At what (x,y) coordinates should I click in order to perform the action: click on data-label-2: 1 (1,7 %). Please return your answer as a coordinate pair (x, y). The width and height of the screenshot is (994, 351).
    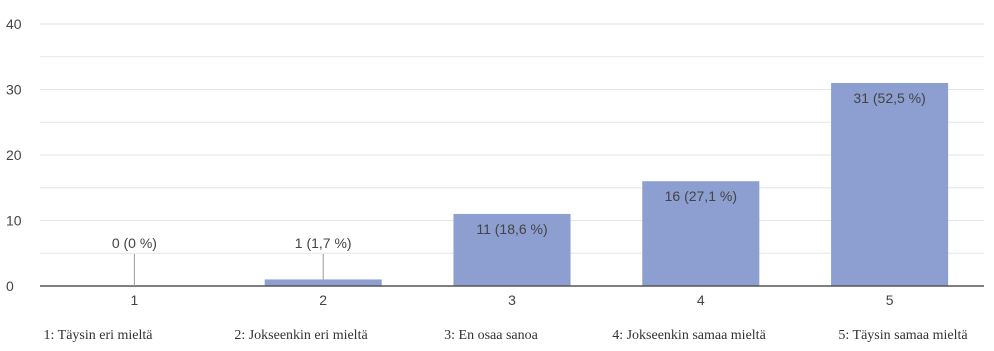
    Looking at the image, I should click on (323, 243).